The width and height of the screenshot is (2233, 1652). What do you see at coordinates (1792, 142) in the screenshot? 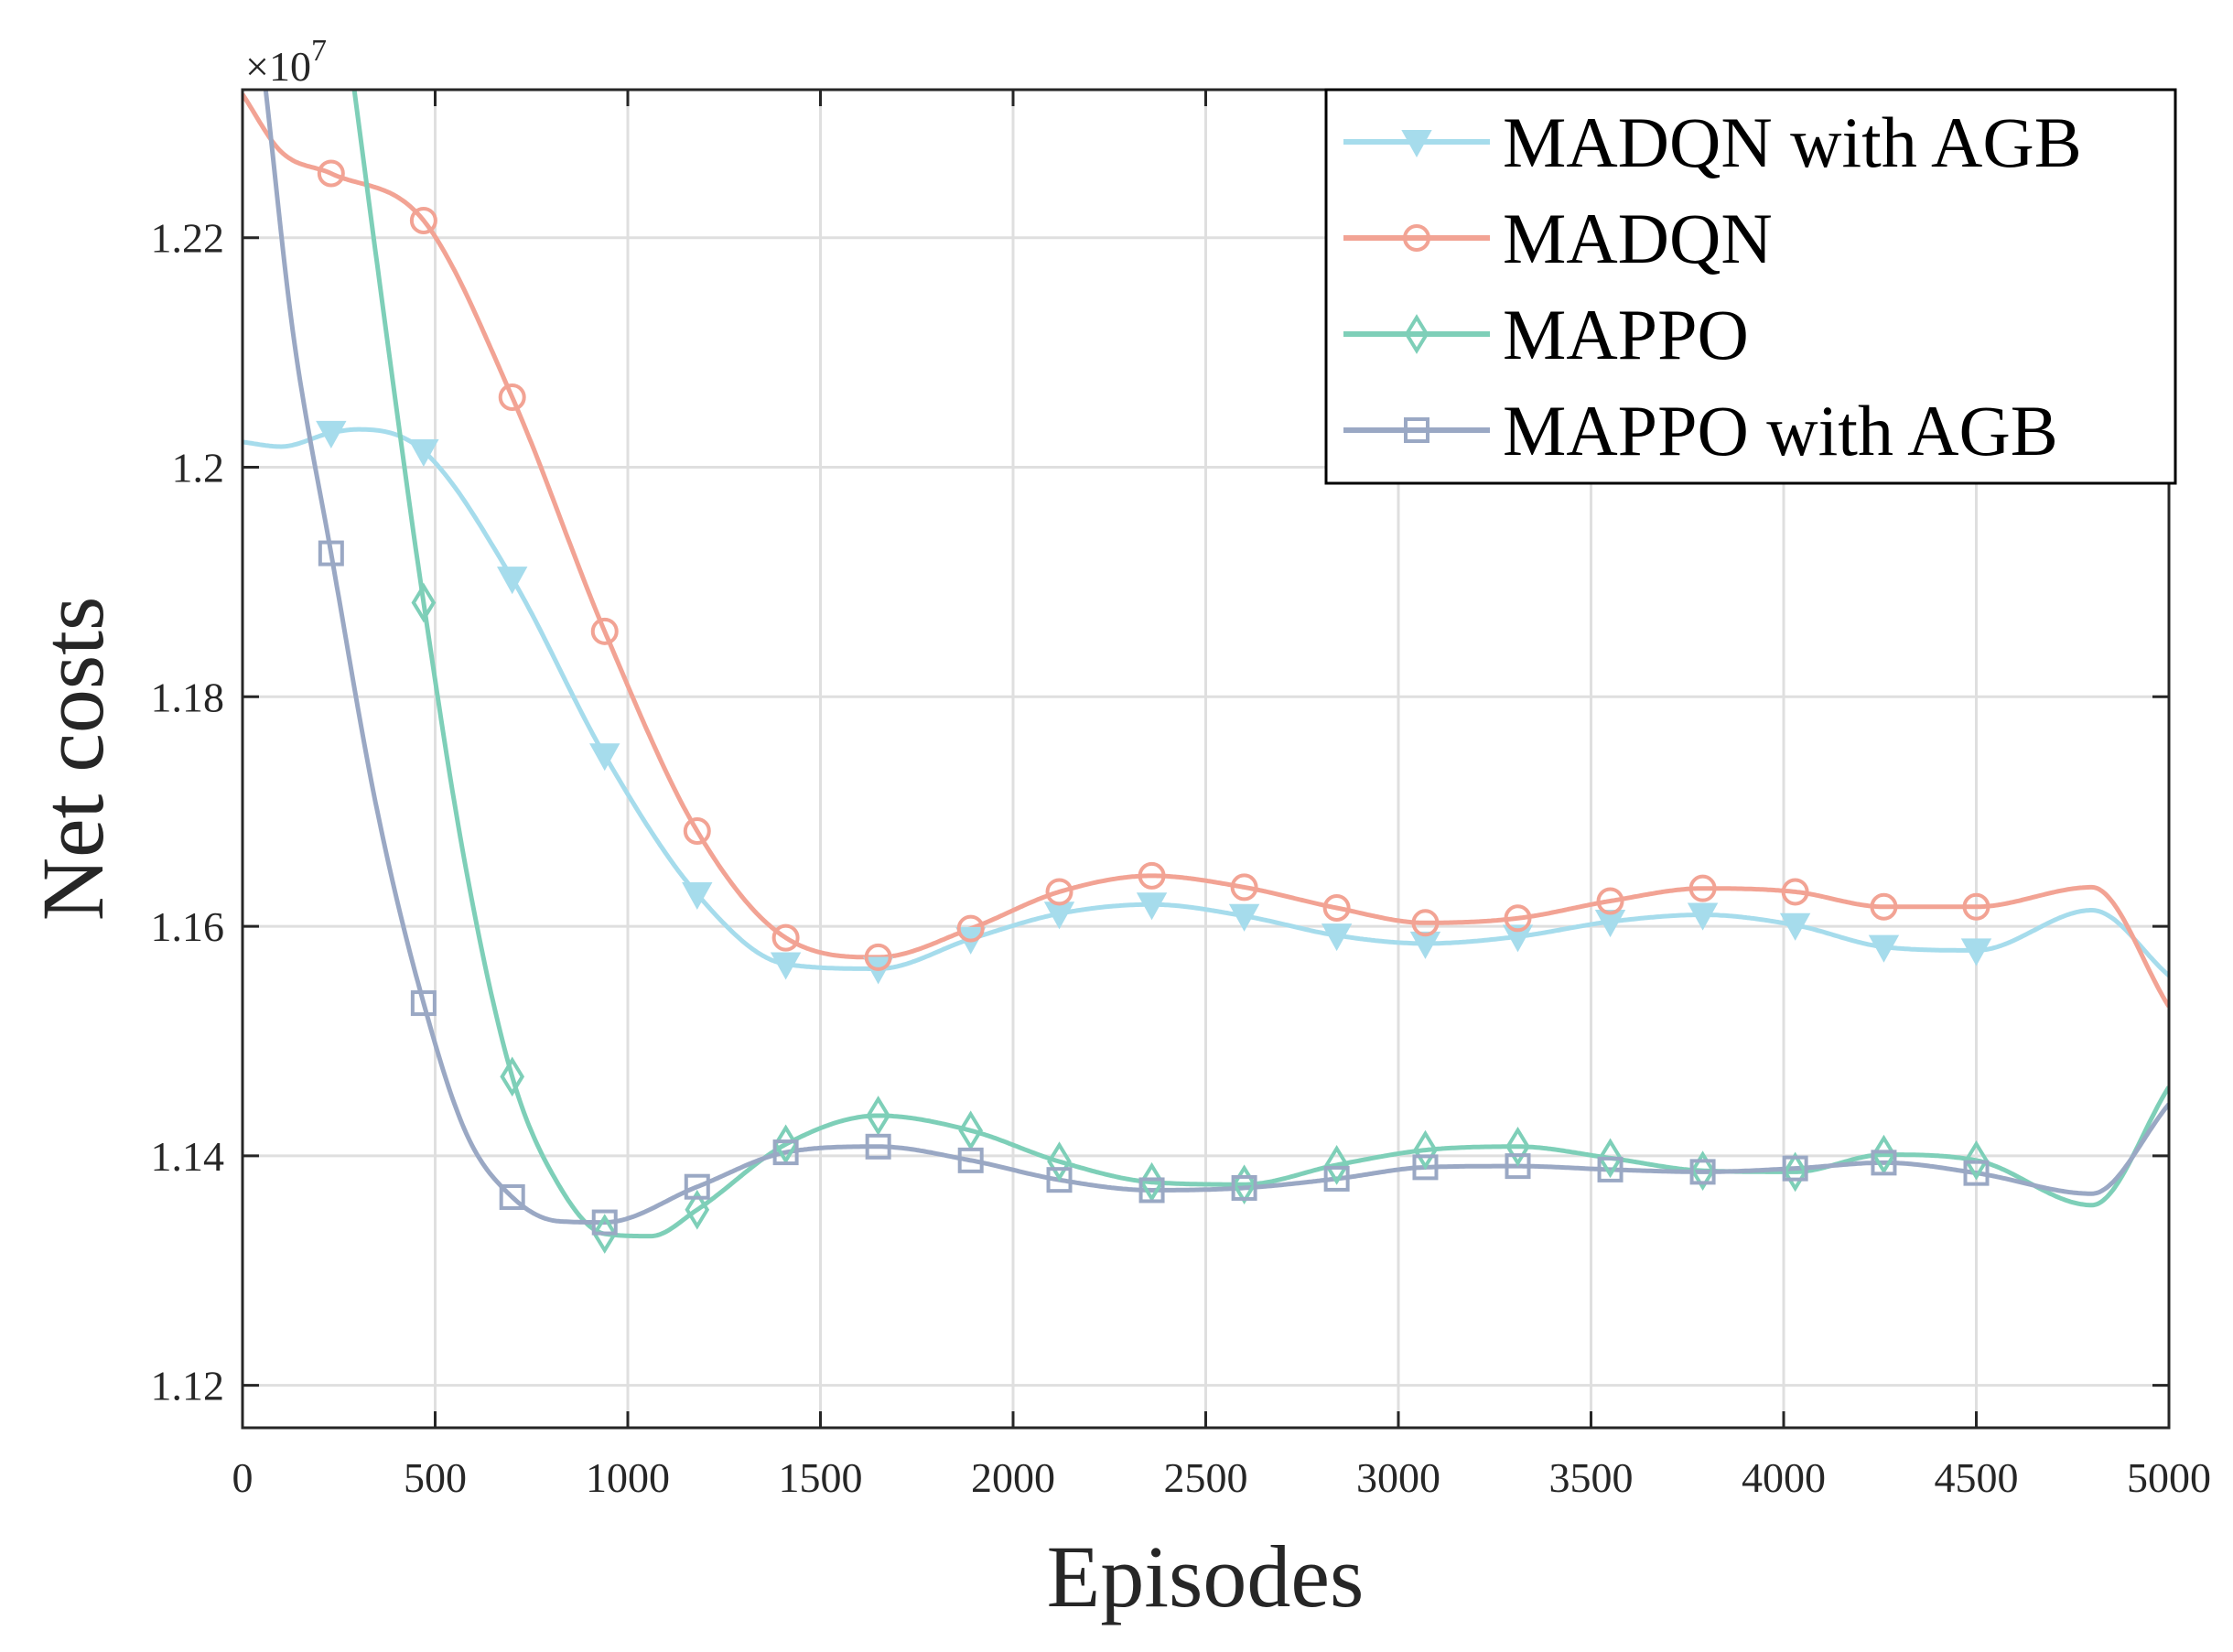
I see `legend-label-1: MADQN with AGB` at bounding box center [1792, 142].